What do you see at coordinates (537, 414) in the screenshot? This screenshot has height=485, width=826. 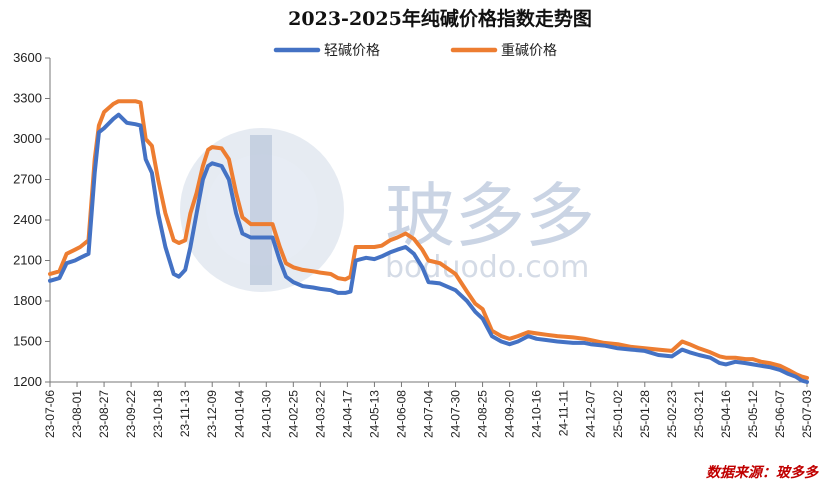 I see `x-tick-label: 24-10-16` at bounding box center [537, 414].